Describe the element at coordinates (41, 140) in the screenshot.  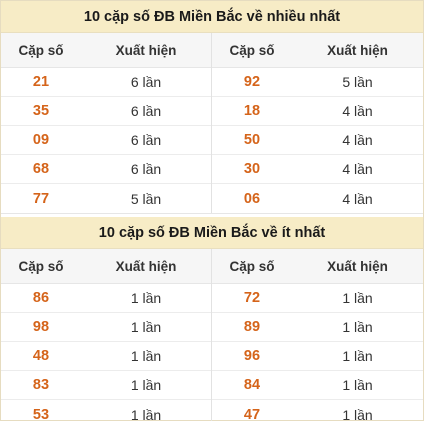
I see `pair-number: 09` at that location.